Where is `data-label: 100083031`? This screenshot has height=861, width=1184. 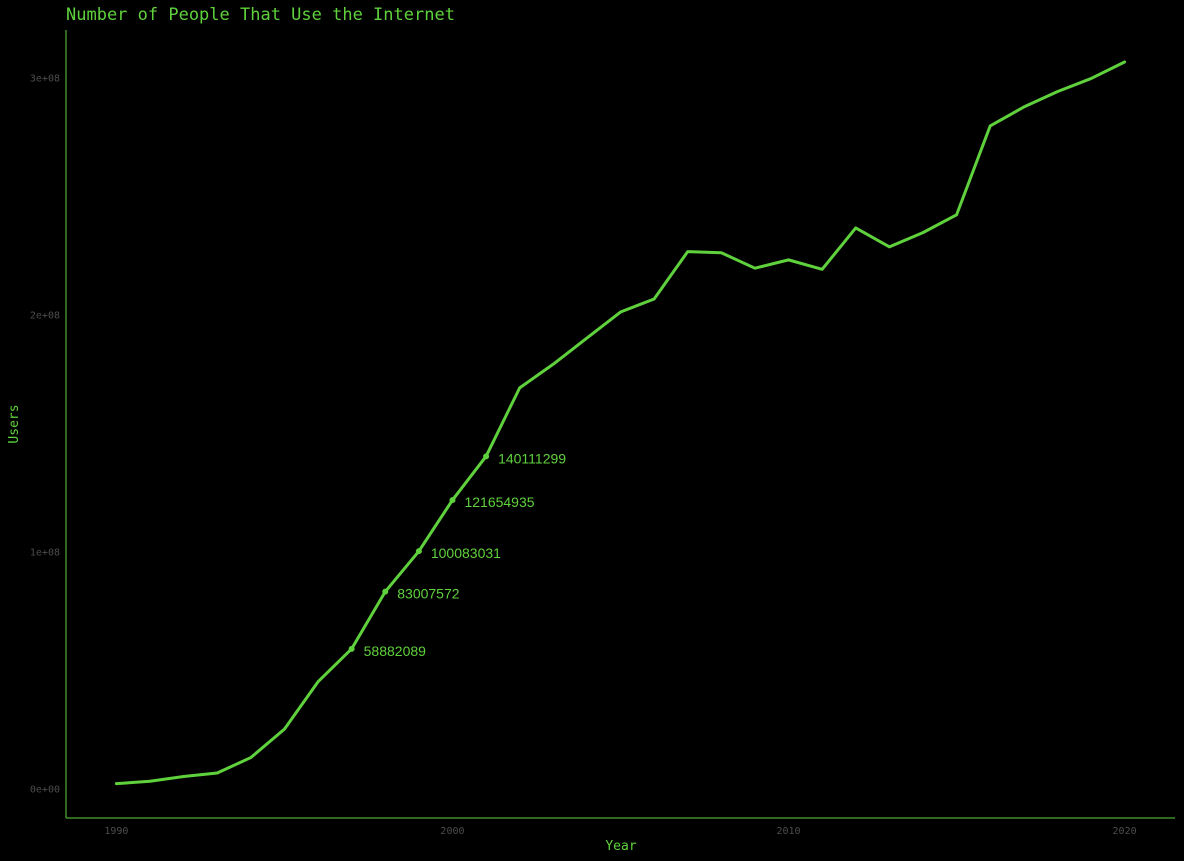 data-label: 100083031 is located at coordinates (466, 553).